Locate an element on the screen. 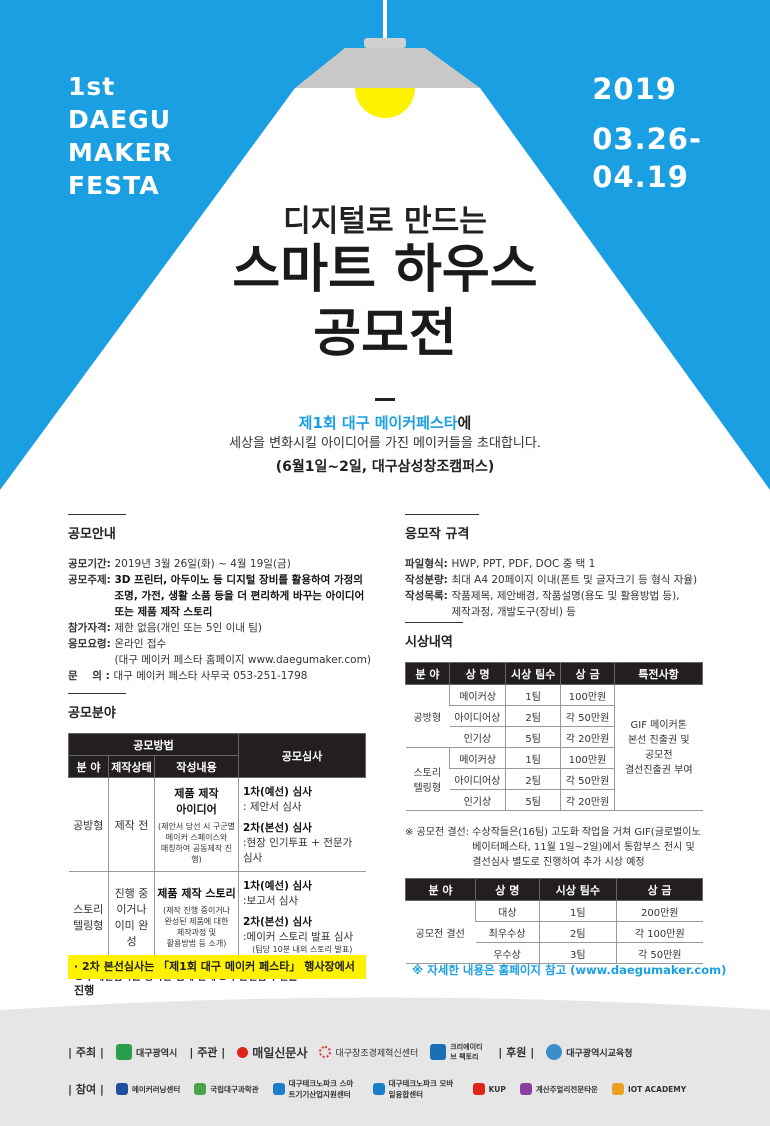  organizer-logo: 매일신문사 is located at coordinates (272, 1052).